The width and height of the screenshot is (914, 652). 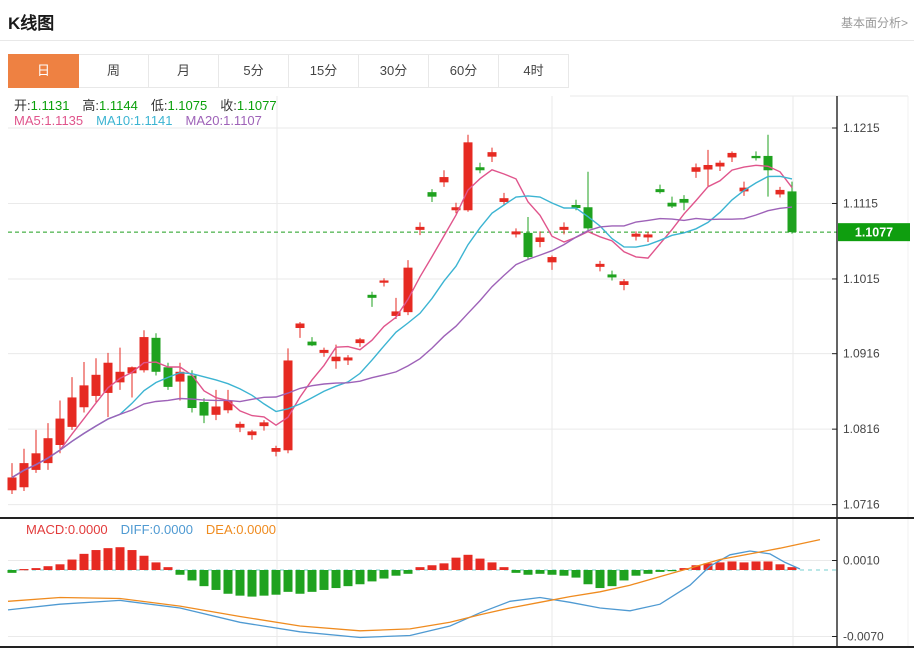 What do you see at coordinates (861, 505) in the screenshot?
I see `price-tick-label: 1.0716` at bounding box center [861, 505].